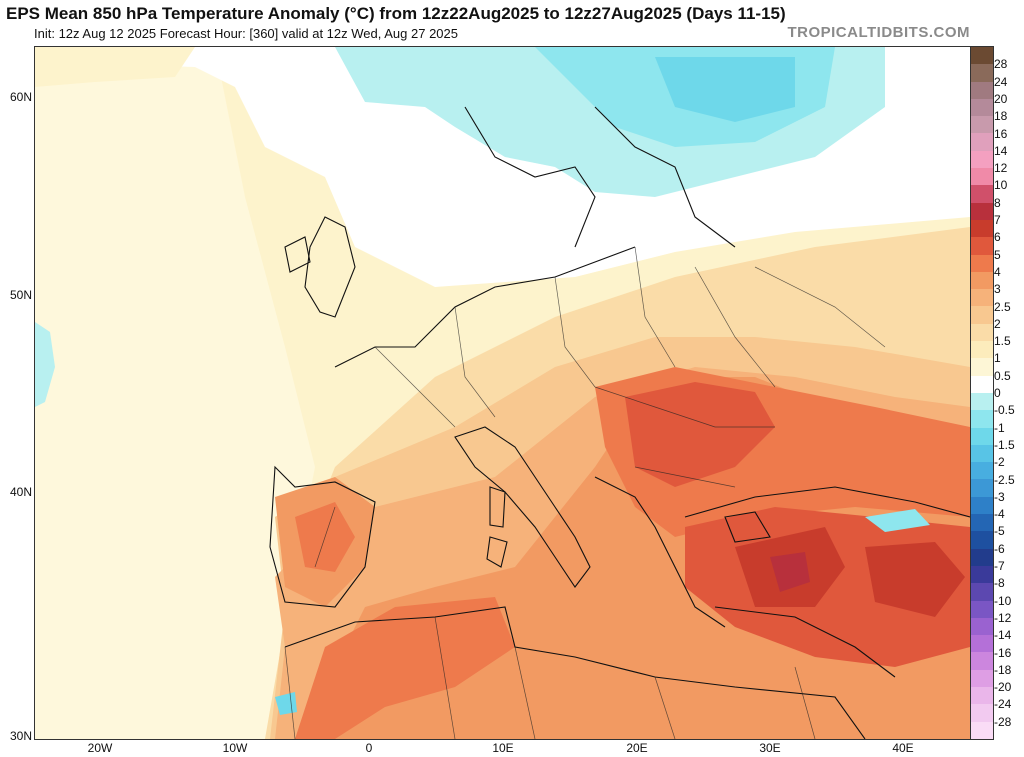 Image resolution: width=1024 pixels, height=757 pixels. What do you see at coordinates (897, 520) in the screenshot?
I see `caspian-cool-patch` at bounding box center [897, 520].